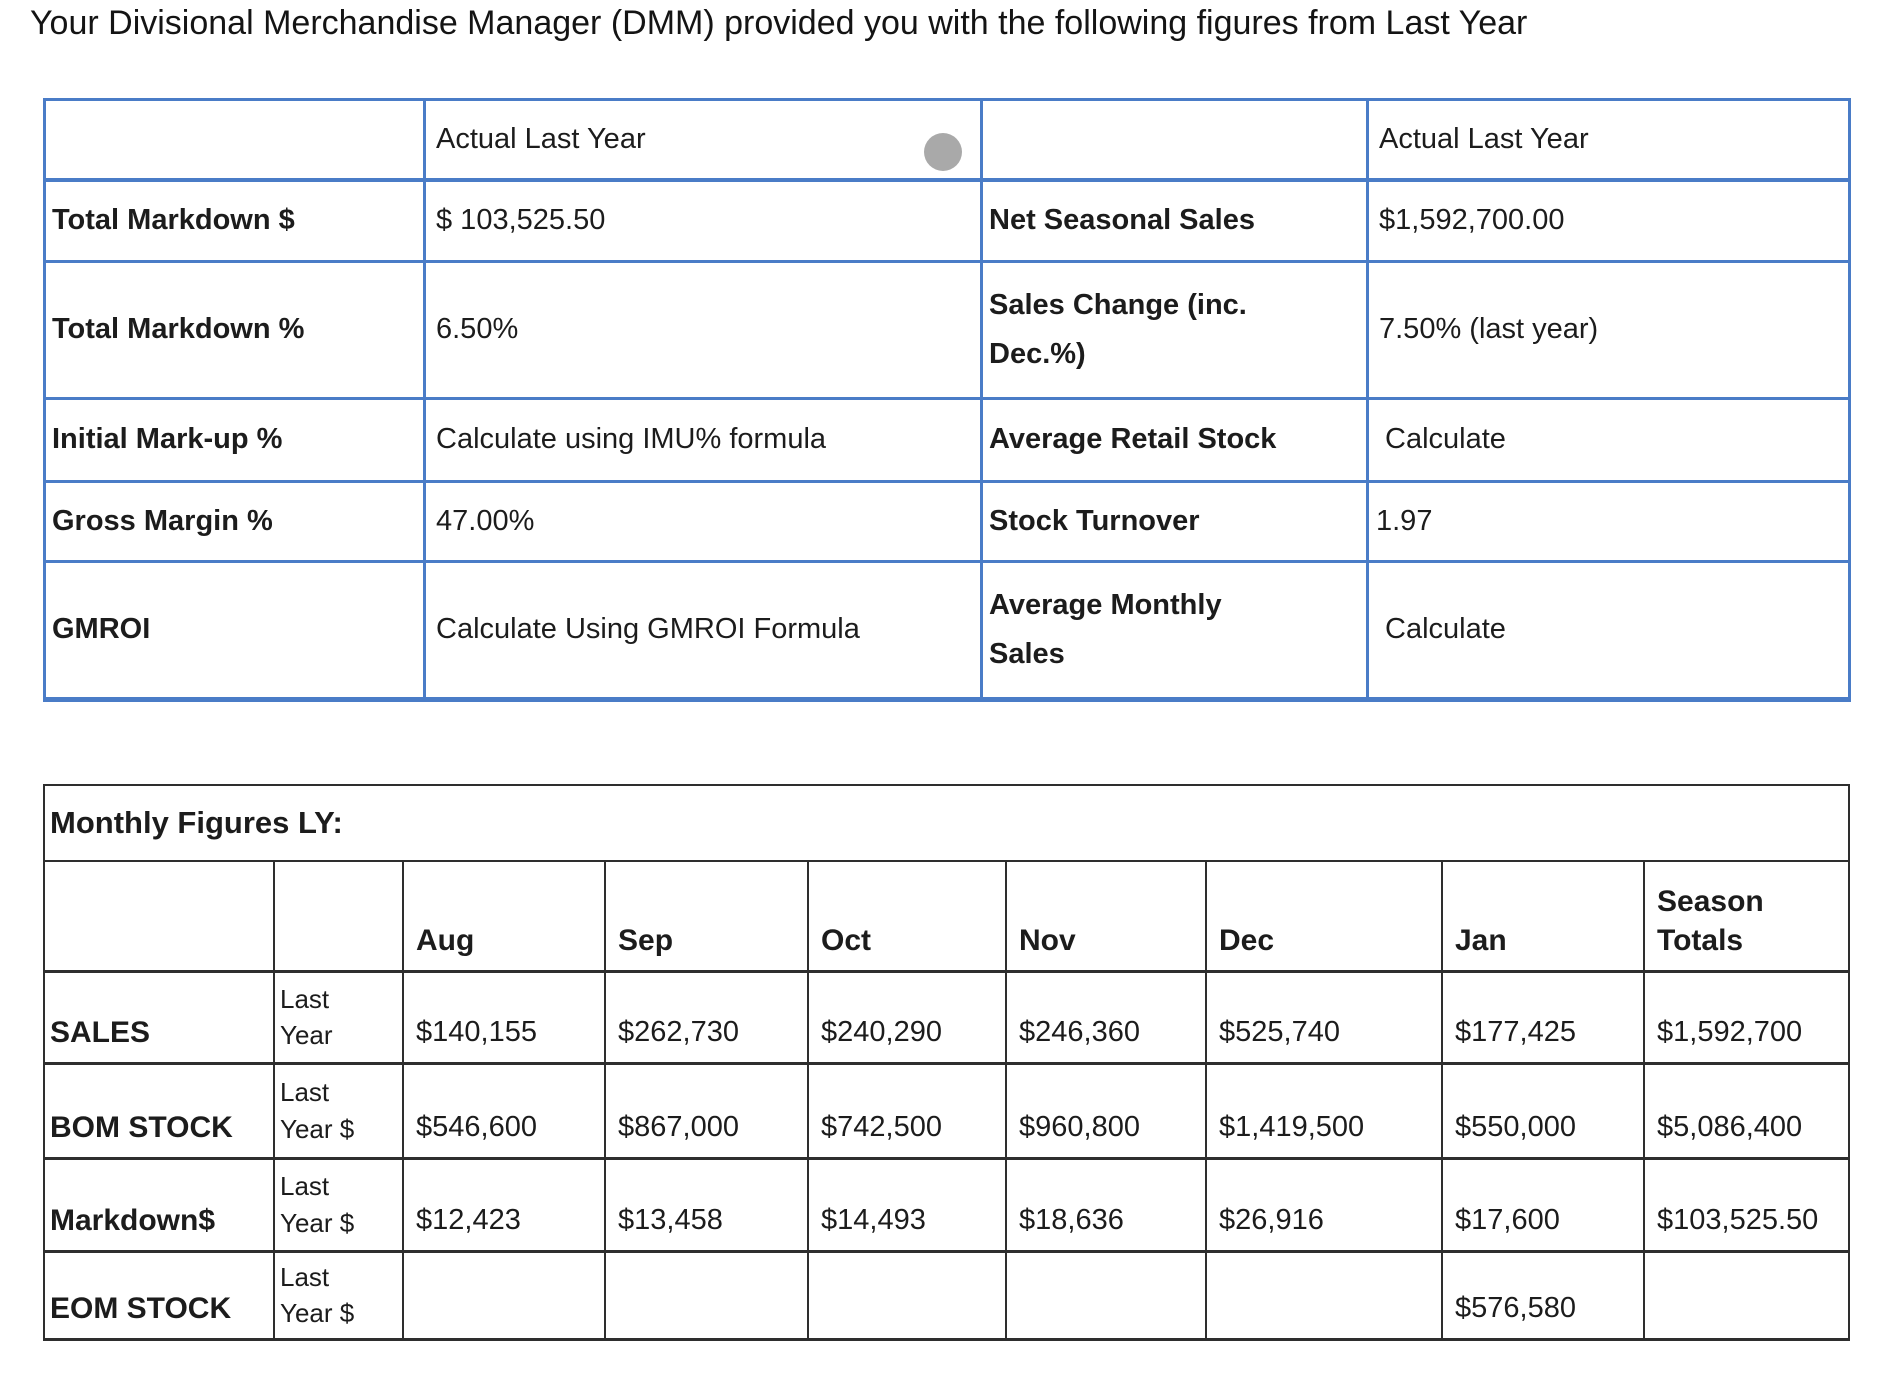 This screenshot has height=1392, width=1900. I want to click on cell-value: $576,580, so click(1543, 1295).